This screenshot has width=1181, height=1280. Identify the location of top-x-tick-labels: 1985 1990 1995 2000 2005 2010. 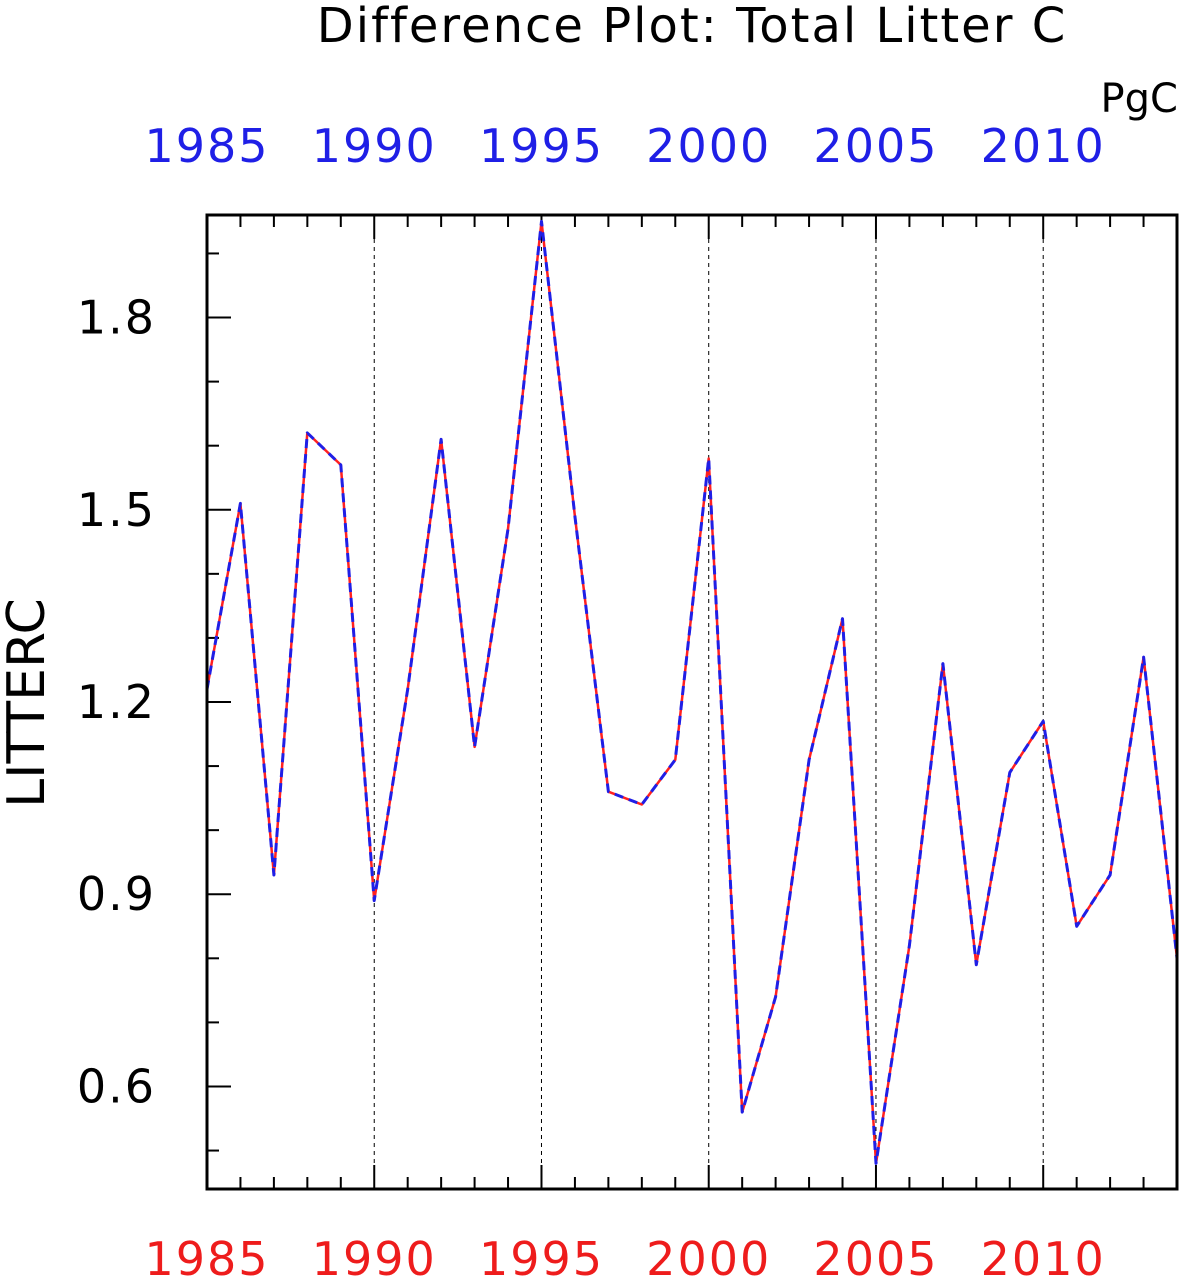
(625, 146).